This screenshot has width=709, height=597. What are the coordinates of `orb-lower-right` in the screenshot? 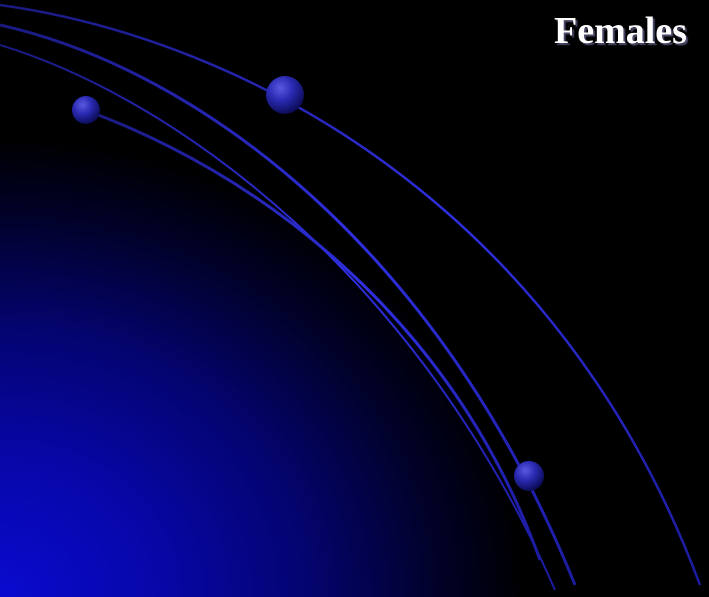 It's located at (529, 476).